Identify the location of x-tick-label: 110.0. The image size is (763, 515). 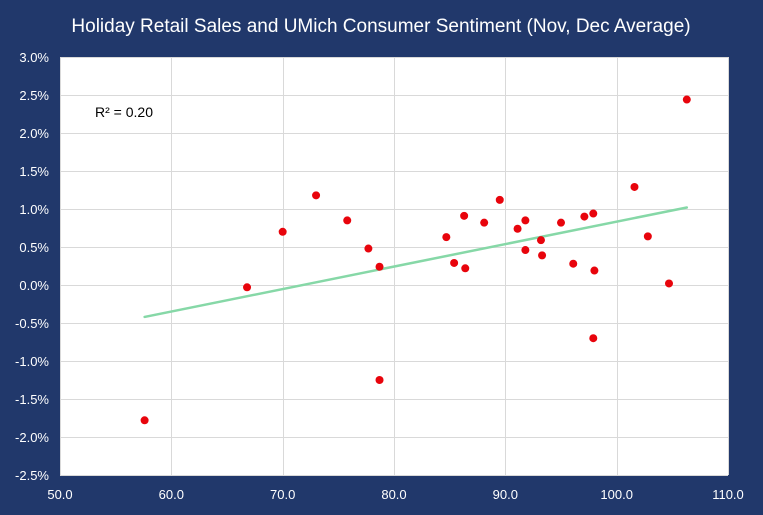
(728, 494).